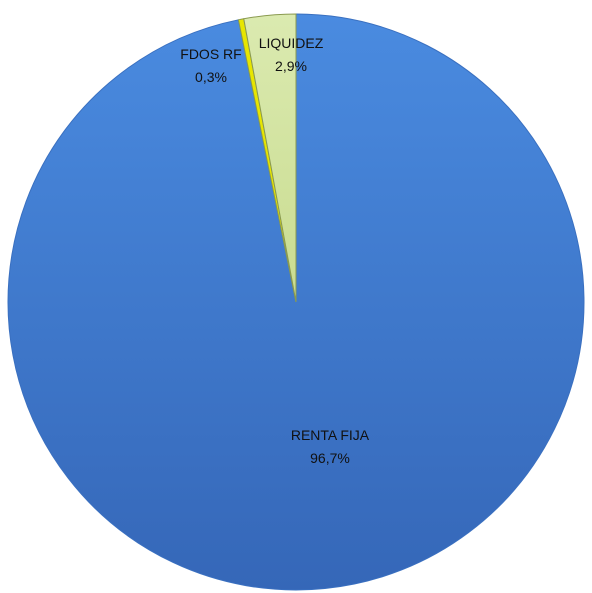 Image resolution: width=592 pixels, height=593 pixels. What do you see at coordinates (211, 77) in the screenshot?
I see `slice-value-label-fdos-rf: 0,3%` at bounding box center [211, 77].